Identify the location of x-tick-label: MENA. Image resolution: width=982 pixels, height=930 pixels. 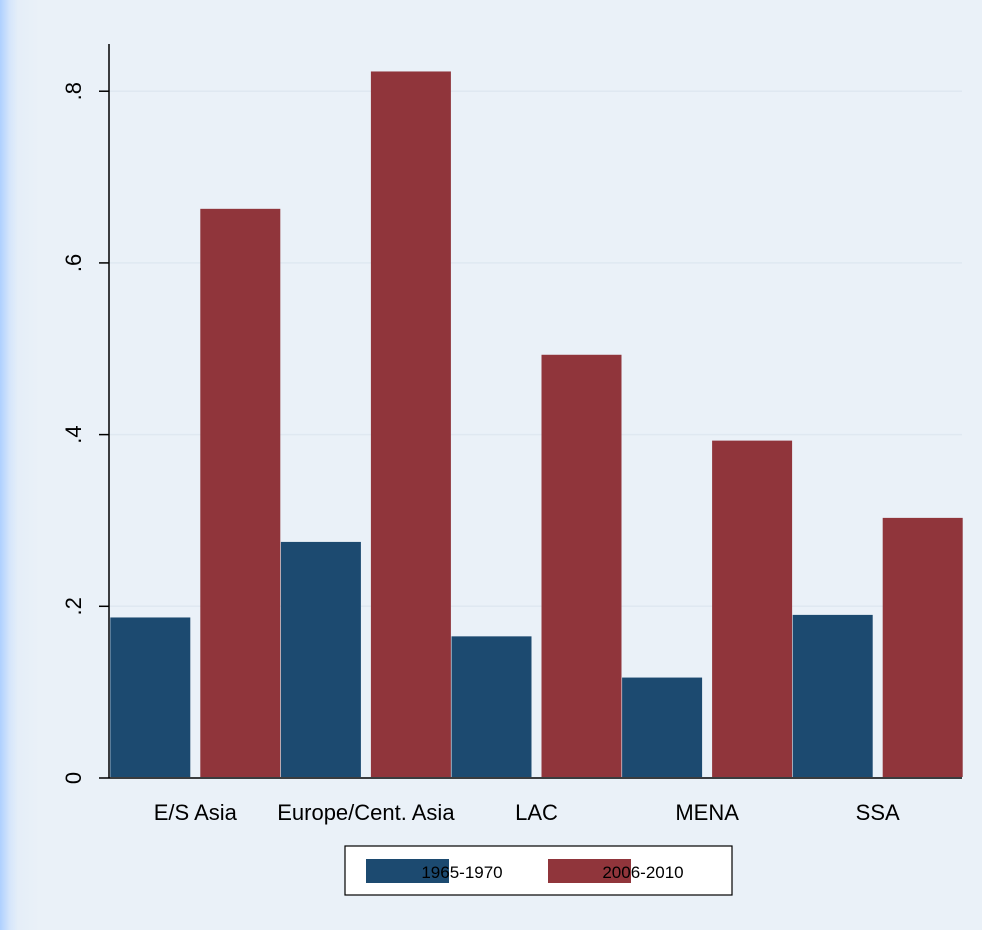
(707, 812).